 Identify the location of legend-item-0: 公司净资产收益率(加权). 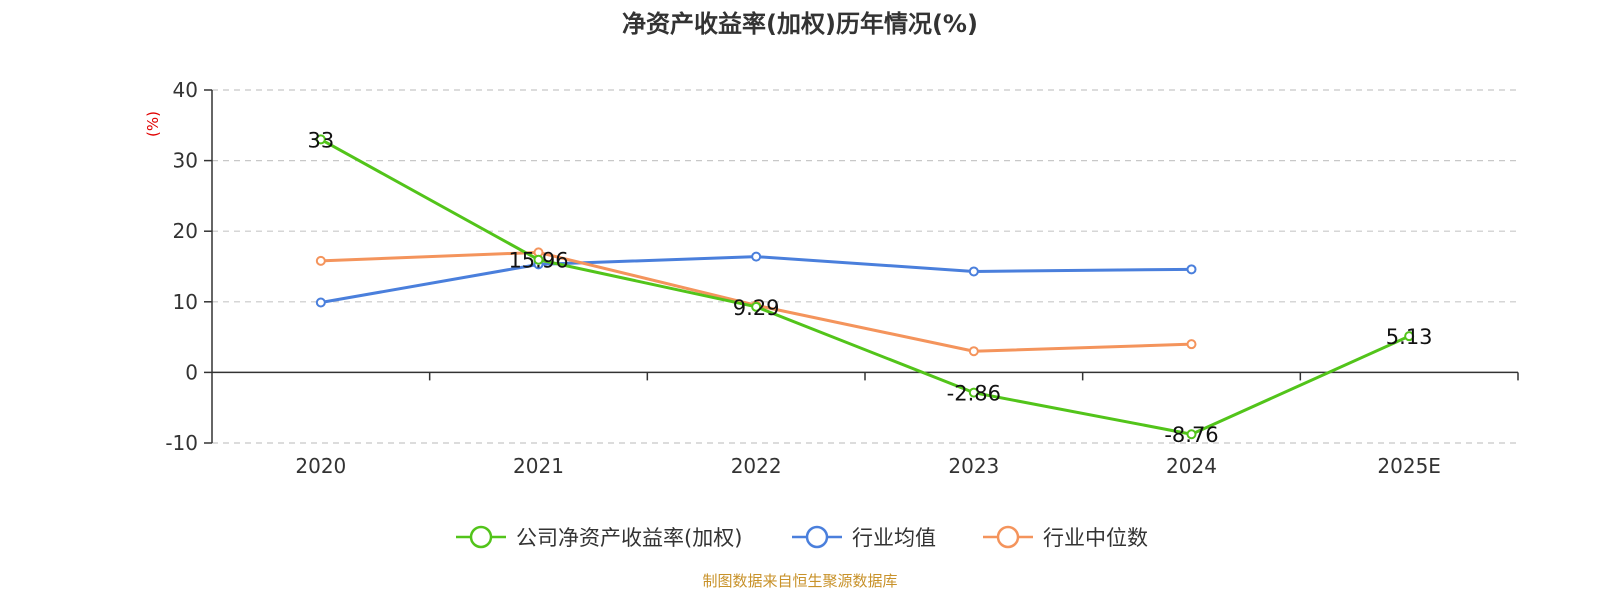
(599, 537).